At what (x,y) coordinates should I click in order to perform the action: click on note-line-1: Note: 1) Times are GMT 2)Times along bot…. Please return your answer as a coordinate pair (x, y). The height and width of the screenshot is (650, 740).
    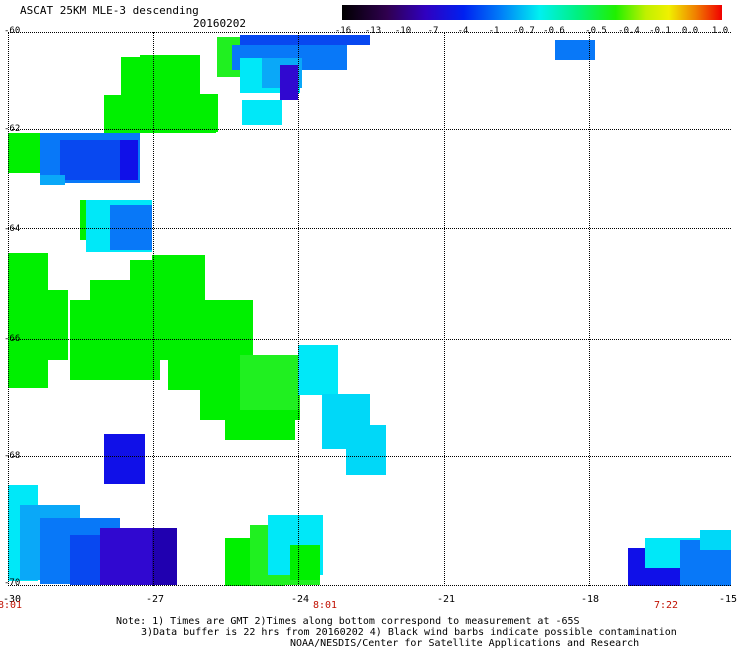
    Looking at the image, I should click on (348, 621).